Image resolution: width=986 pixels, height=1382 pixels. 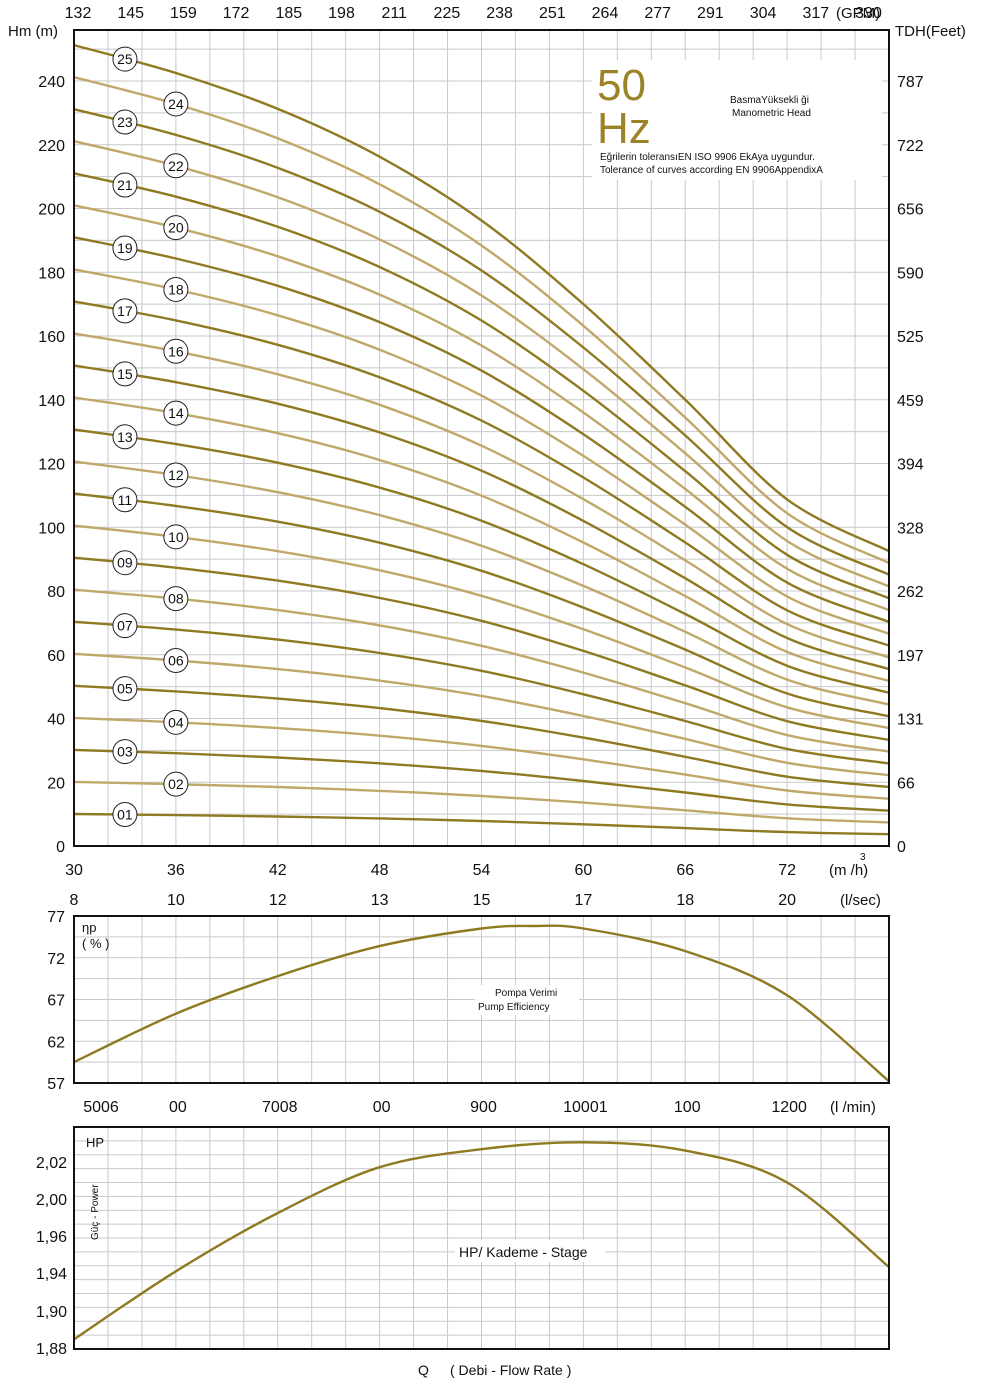 I want to click on efficiency-tick: 67, so click(x=56, y=1001).